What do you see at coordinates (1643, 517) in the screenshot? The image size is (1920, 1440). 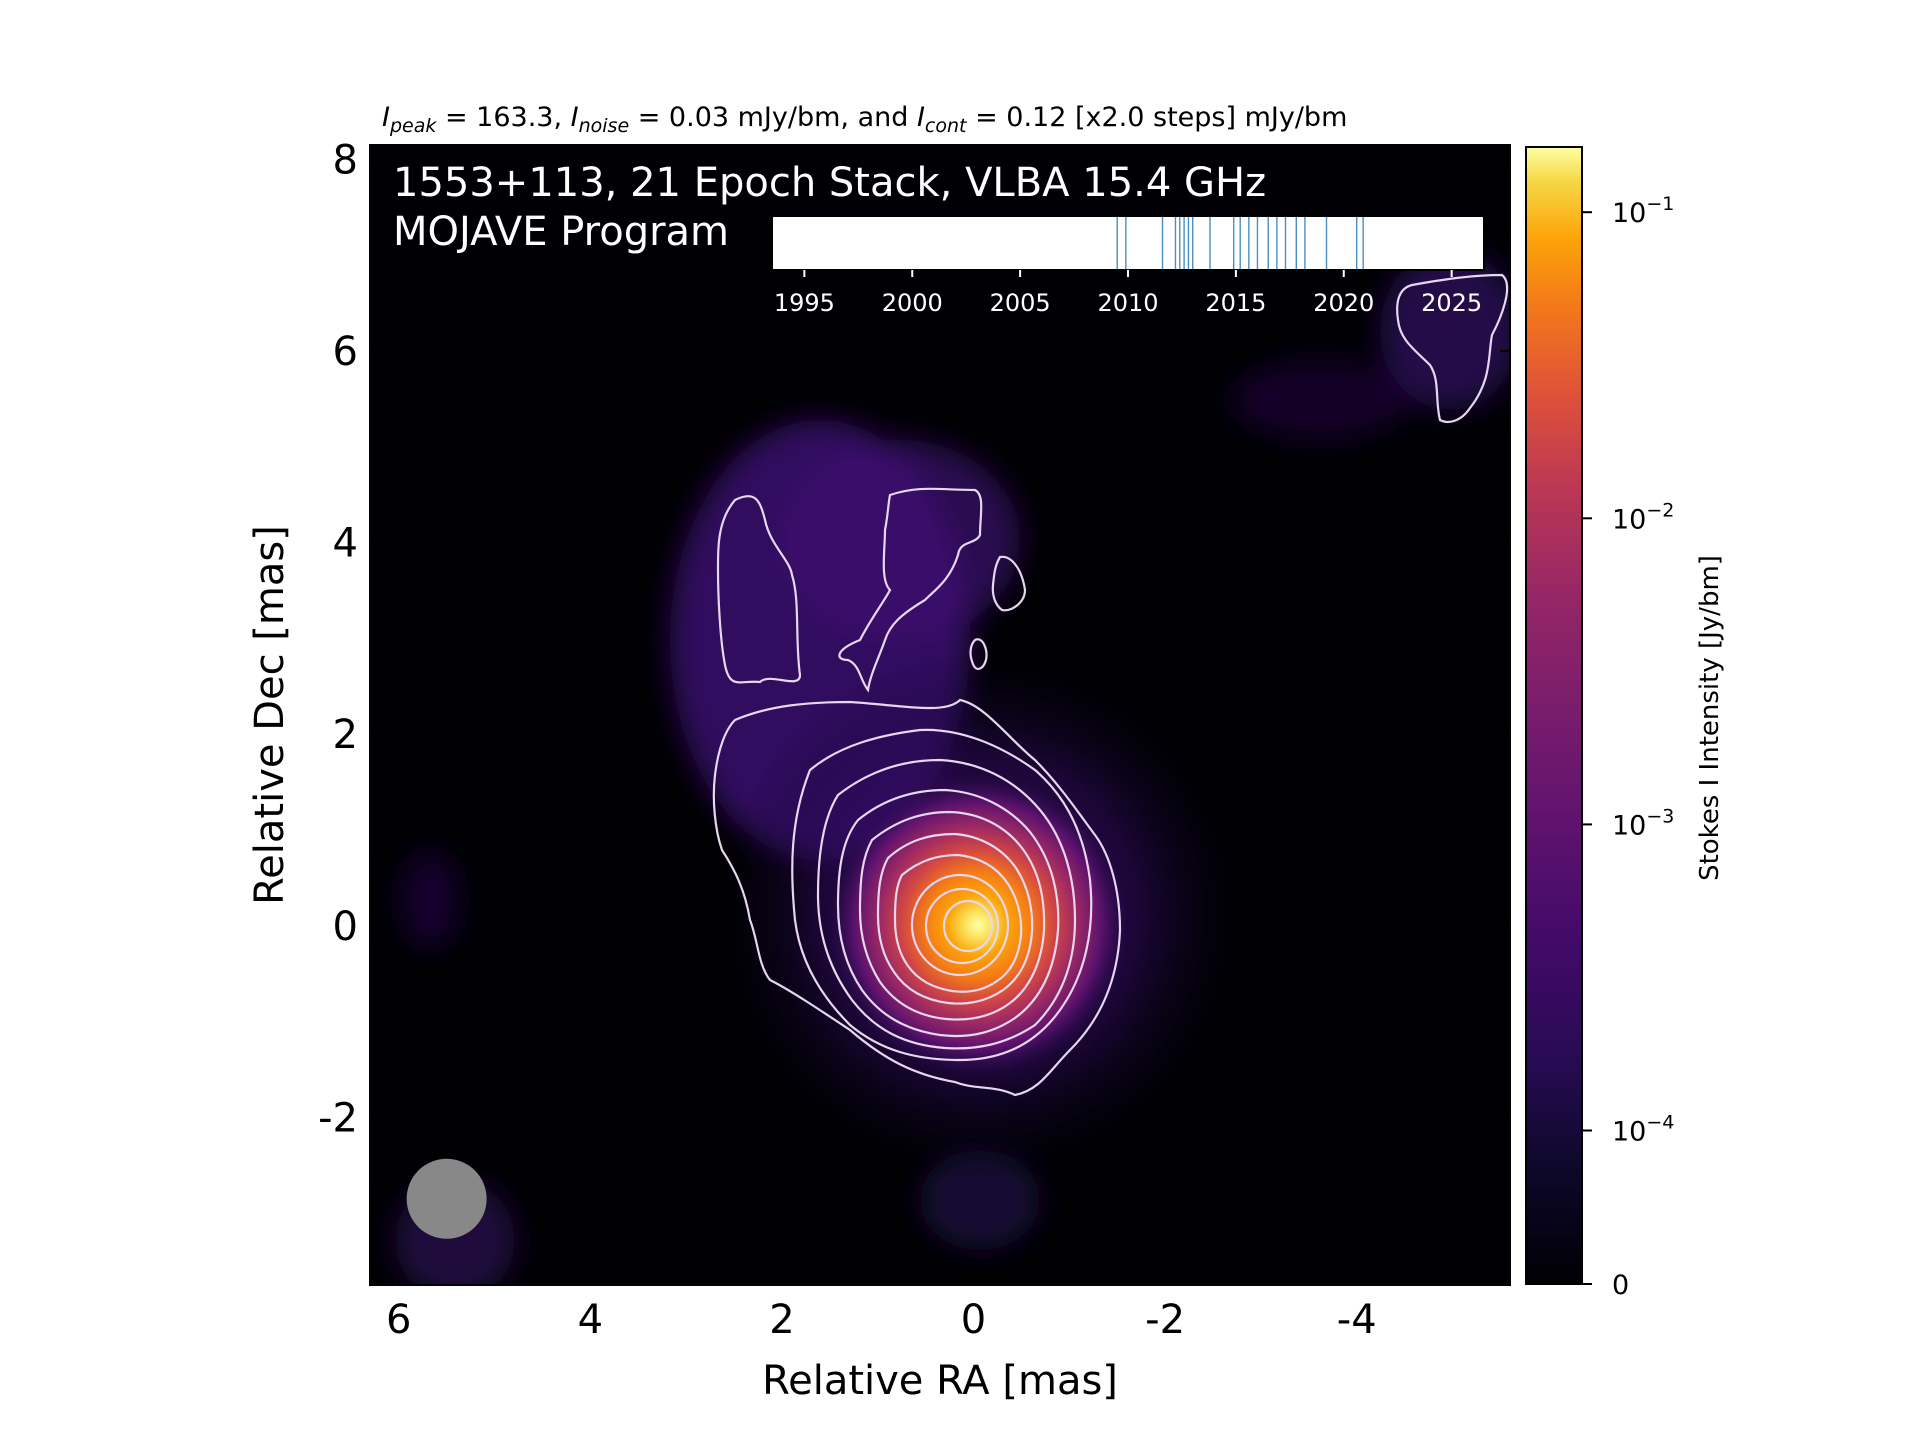 I see `colorbar-tick-label: 10⁻²` at bounding box center [1643, 517].